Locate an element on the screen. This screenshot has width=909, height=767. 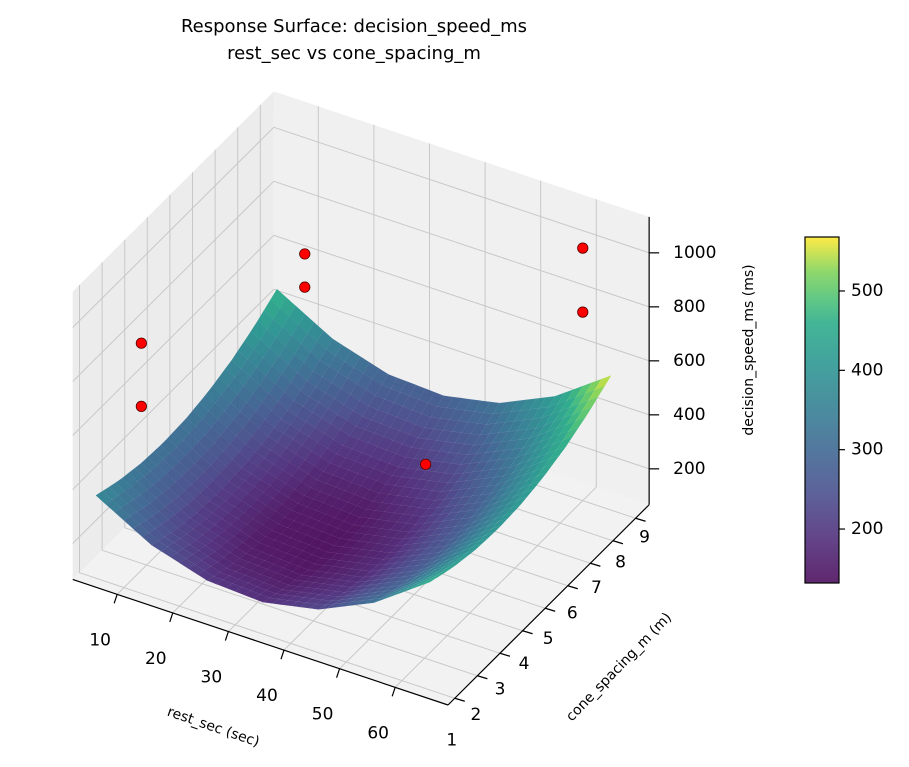
y-tick is located at coordinates (550, 609).